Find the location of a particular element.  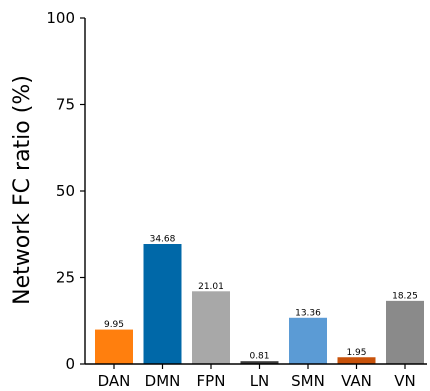

bar-smn is located at coordinates (308, 340).